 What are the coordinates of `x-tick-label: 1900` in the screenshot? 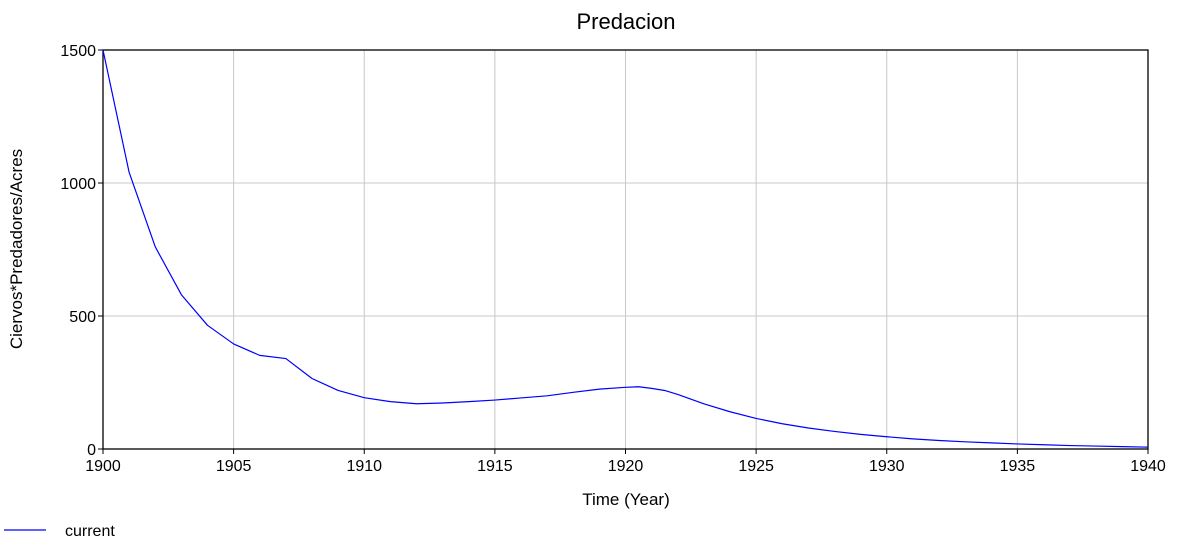 It's located at (103, 466).